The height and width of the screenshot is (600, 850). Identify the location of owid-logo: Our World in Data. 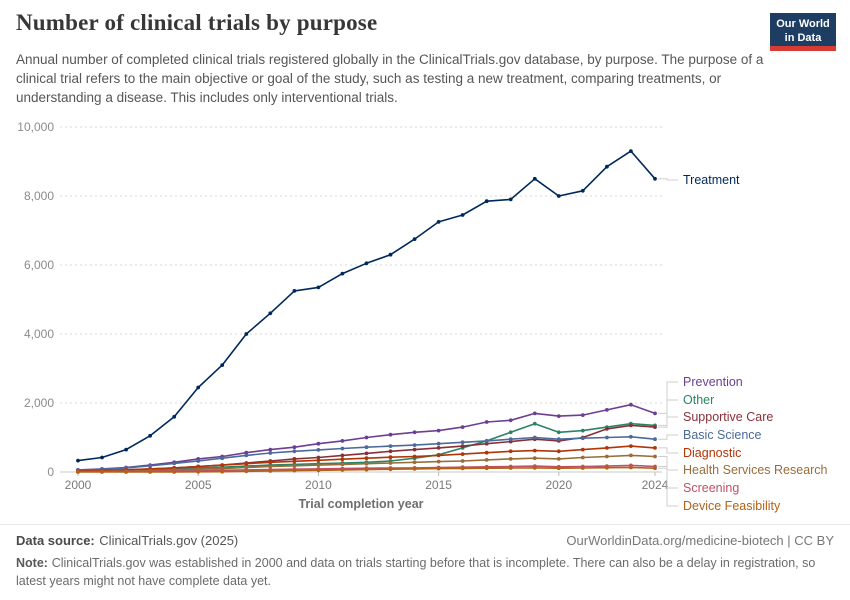
(803, 32).